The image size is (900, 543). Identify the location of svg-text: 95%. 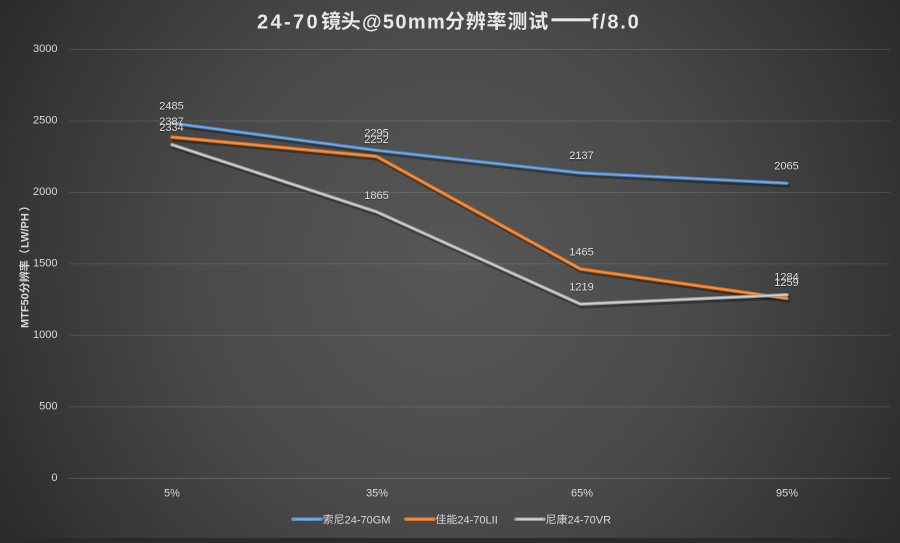
(787, 494).